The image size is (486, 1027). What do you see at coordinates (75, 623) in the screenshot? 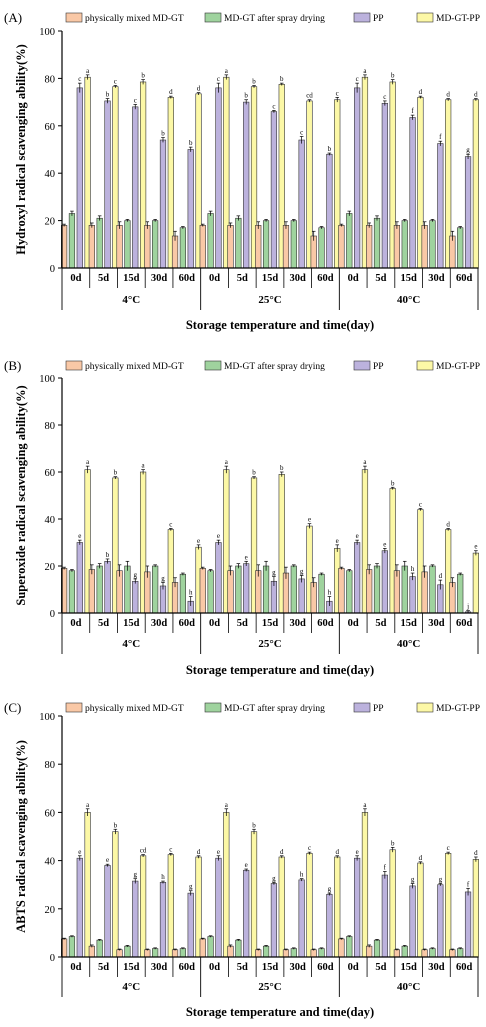
I see `x-category-label: 0d` at bounding box center [75, 623].